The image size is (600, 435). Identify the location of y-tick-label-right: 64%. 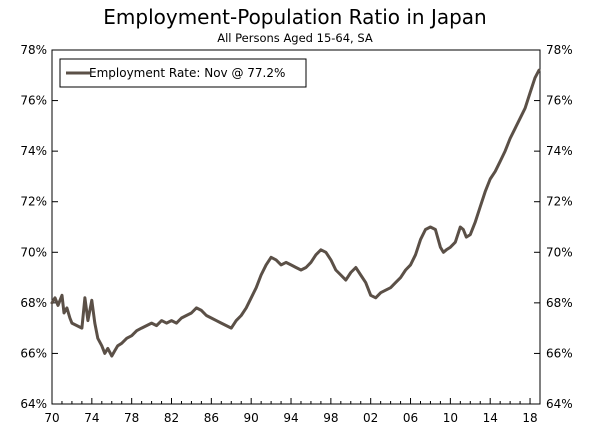
(559, 404).